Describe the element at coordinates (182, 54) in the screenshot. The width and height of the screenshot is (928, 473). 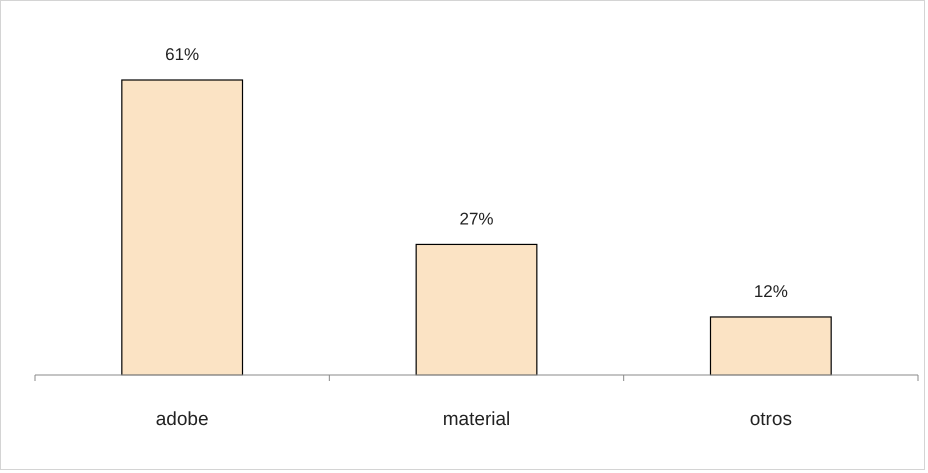
I see `data-label: 61%` at that location.